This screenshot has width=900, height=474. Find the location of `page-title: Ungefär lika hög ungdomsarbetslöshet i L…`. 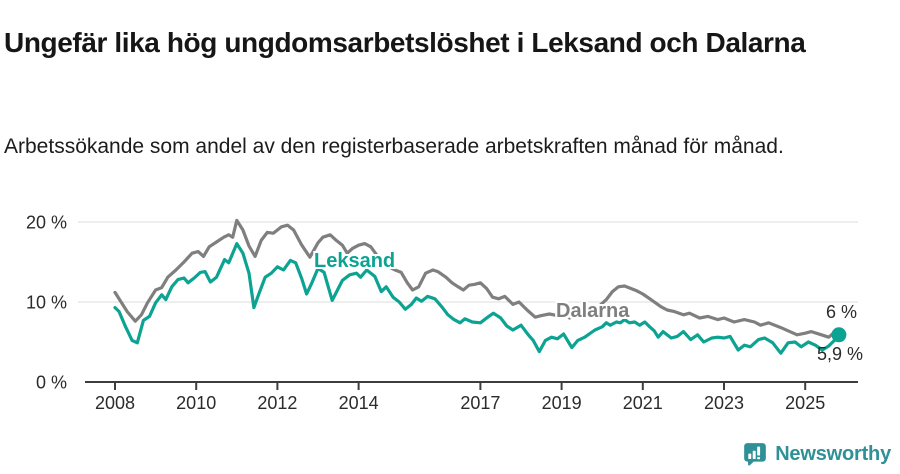

page-title: Ungefär lika hög ungdomsarbetslöshet i L… is located at coordinates (405, 42).